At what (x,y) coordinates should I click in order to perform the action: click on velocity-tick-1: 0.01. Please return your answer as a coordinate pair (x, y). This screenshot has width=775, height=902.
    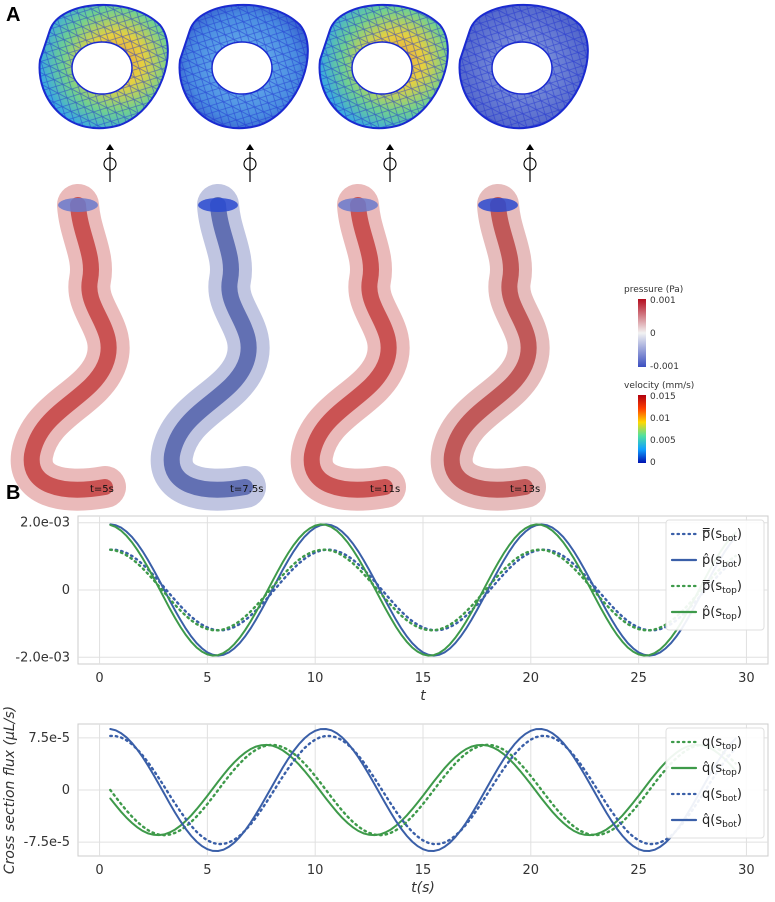
    Looking at the image, I should click on (660, 419).